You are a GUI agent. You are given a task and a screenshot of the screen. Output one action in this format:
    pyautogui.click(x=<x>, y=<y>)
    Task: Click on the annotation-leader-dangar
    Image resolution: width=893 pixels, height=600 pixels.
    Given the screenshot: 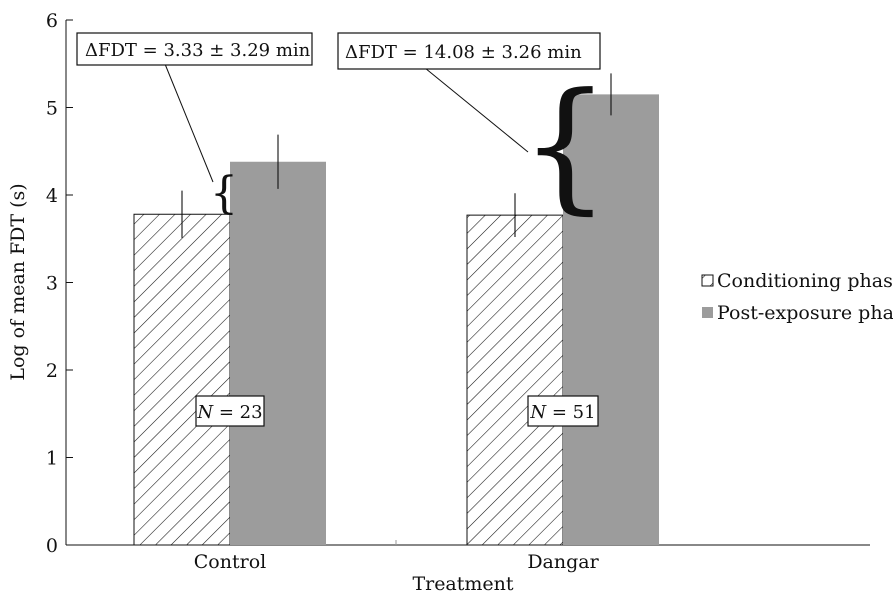 What is the action you would take?
    pyautogui.click(x=476, y=110)
    